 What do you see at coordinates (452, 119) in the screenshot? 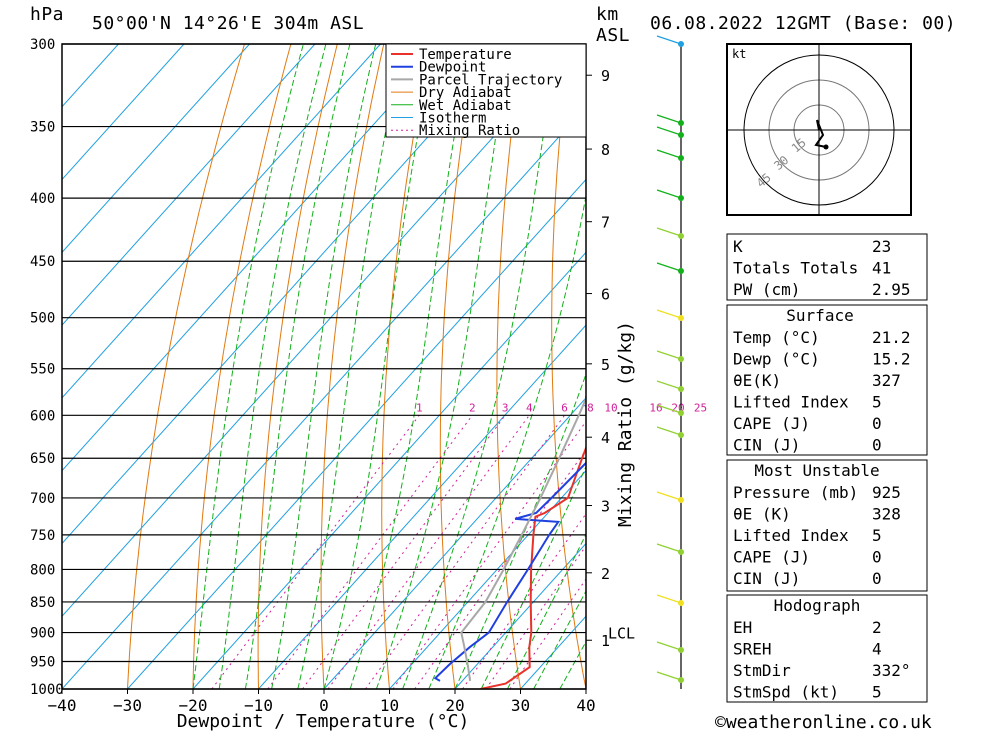
I see `legend-label: Isotherm` at bounding box center [452, 119].